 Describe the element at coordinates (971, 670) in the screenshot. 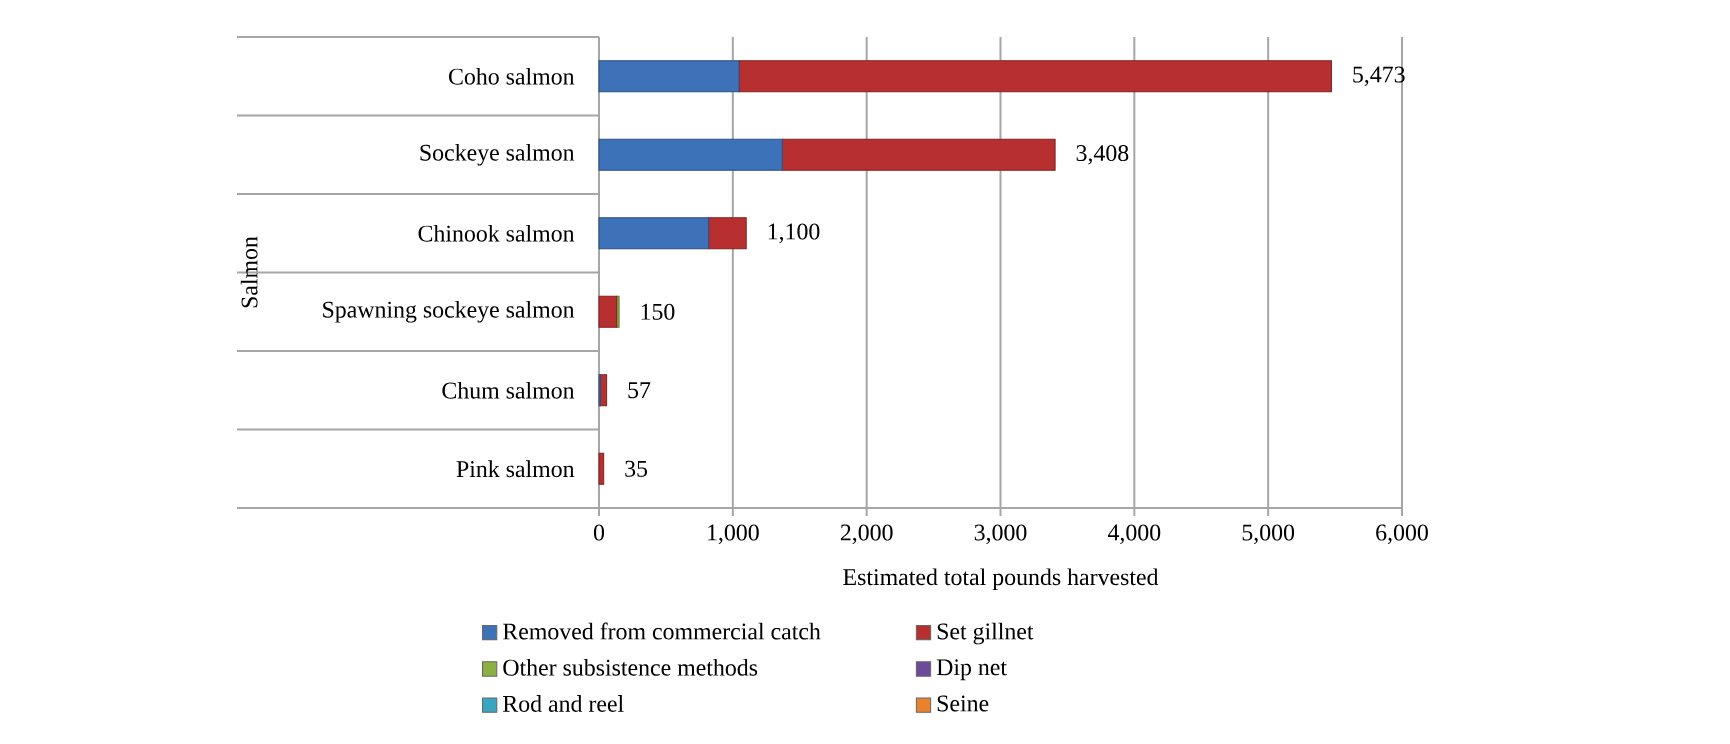

I see `legend-label: Dip net` at that location.